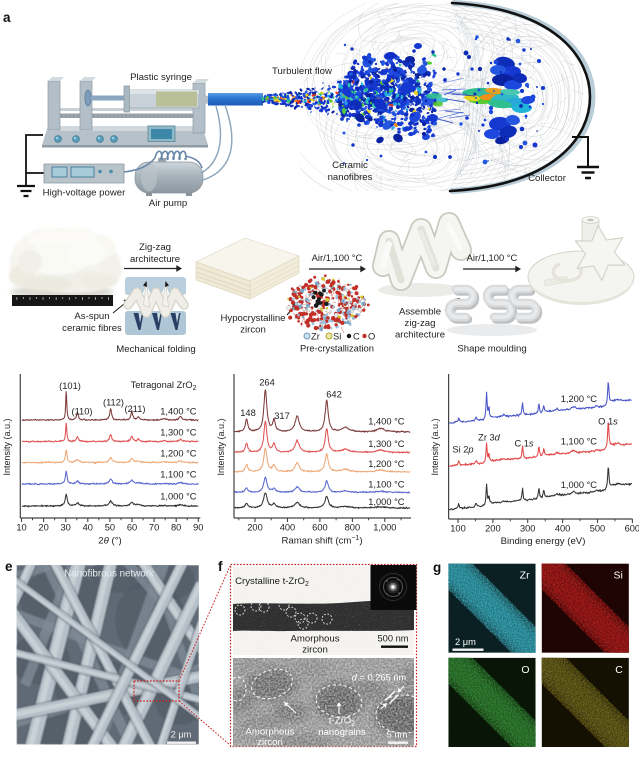 The image size is (639, 758). I want to click on svg-text: 70, so click(154, 528).